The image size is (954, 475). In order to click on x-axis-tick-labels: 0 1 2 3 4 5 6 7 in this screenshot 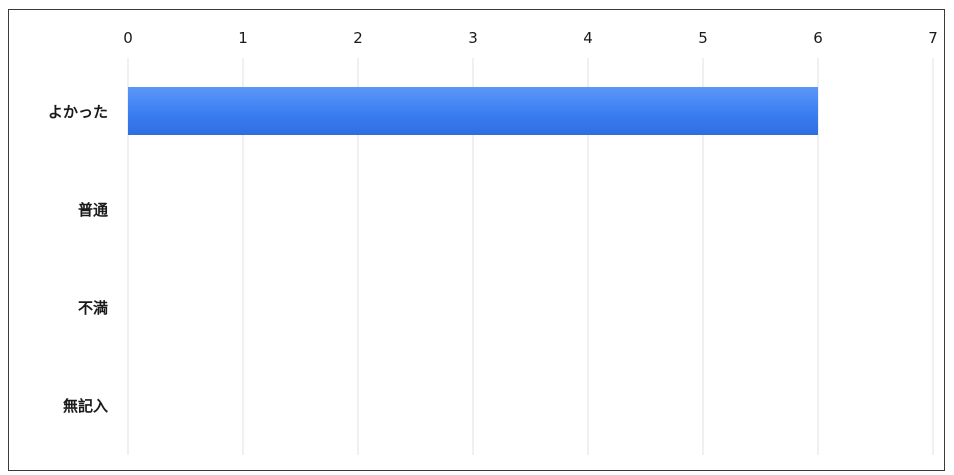, I will do `click(530, 38)`.